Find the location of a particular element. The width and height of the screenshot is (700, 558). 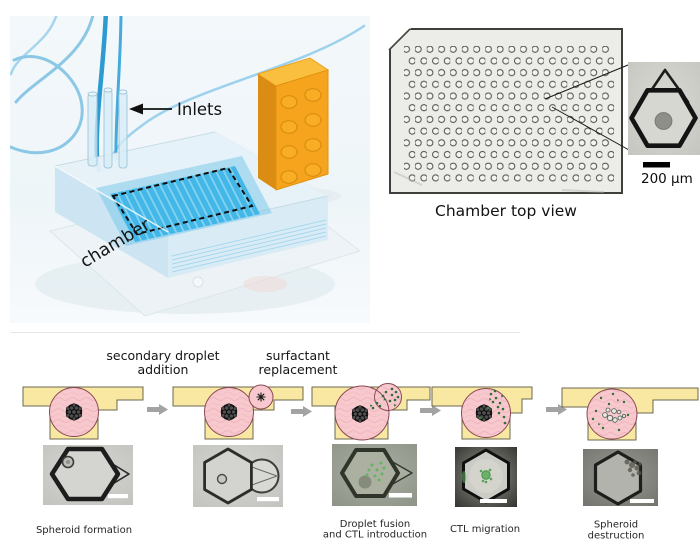

stage-3-caption-line1: Droplet fusion is located at coordinates (375, 524).